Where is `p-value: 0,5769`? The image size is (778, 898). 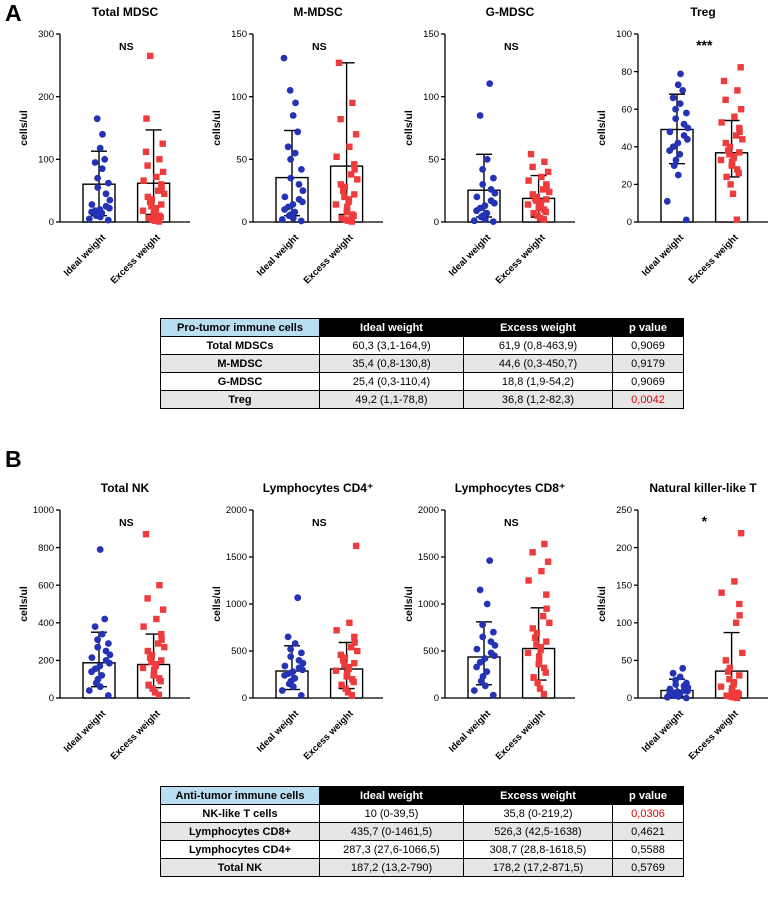 p-value: 0,5769 is located at coordinates (648, 867).